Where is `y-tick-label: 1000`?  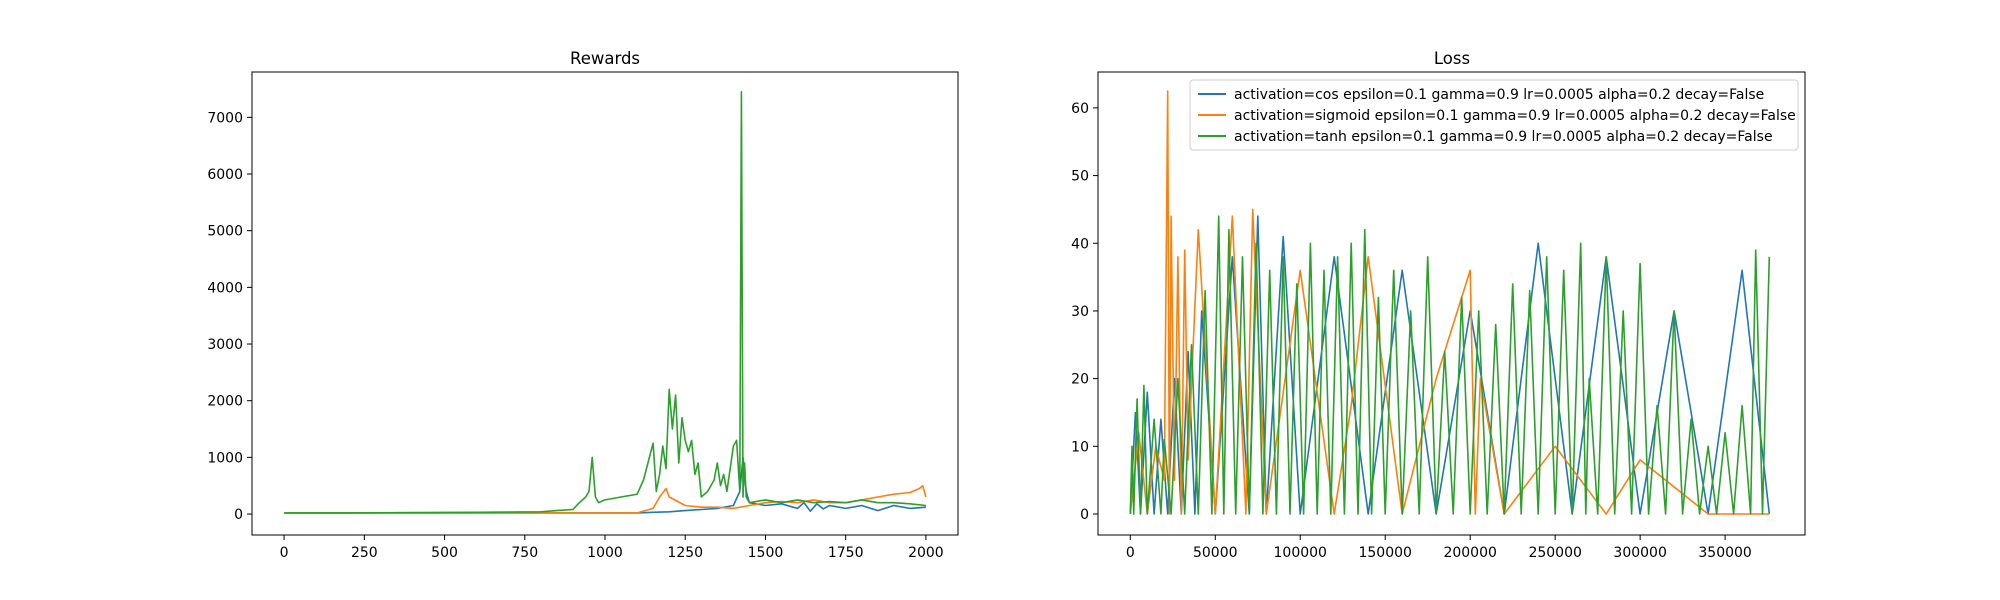
y-tick-label: 1000 is located at coordinates (225, 458).